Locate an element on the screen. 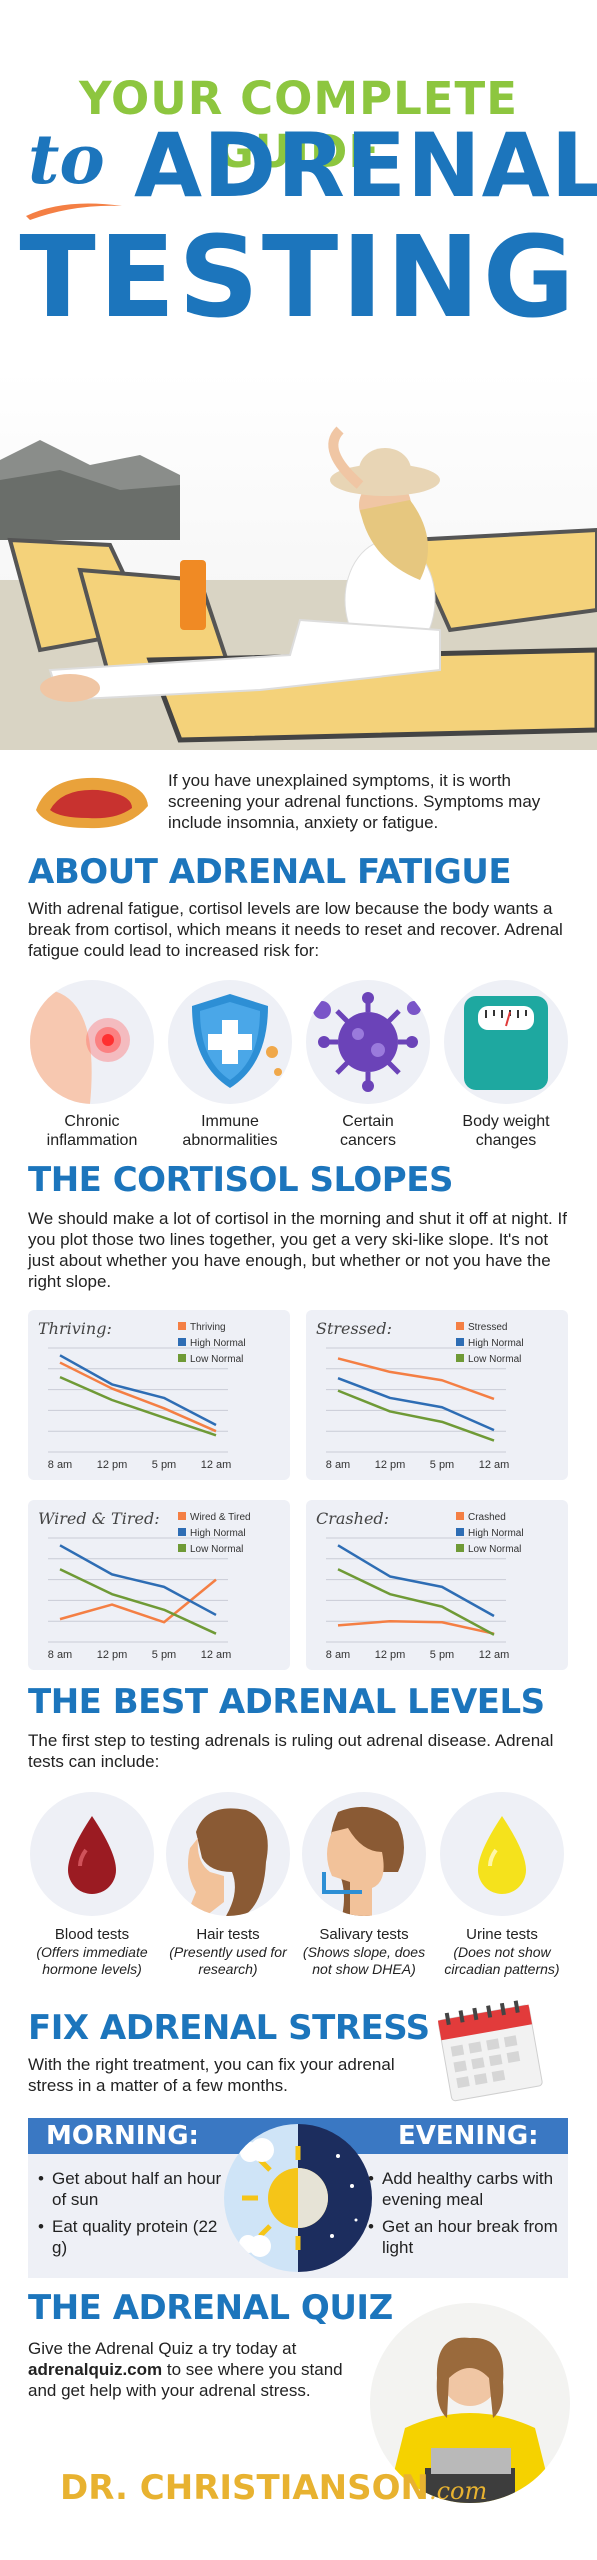 Image resolution: width=597 pixels, height=2560 pixels. legend-label: Stressed is located at coordinates (487, 1327).